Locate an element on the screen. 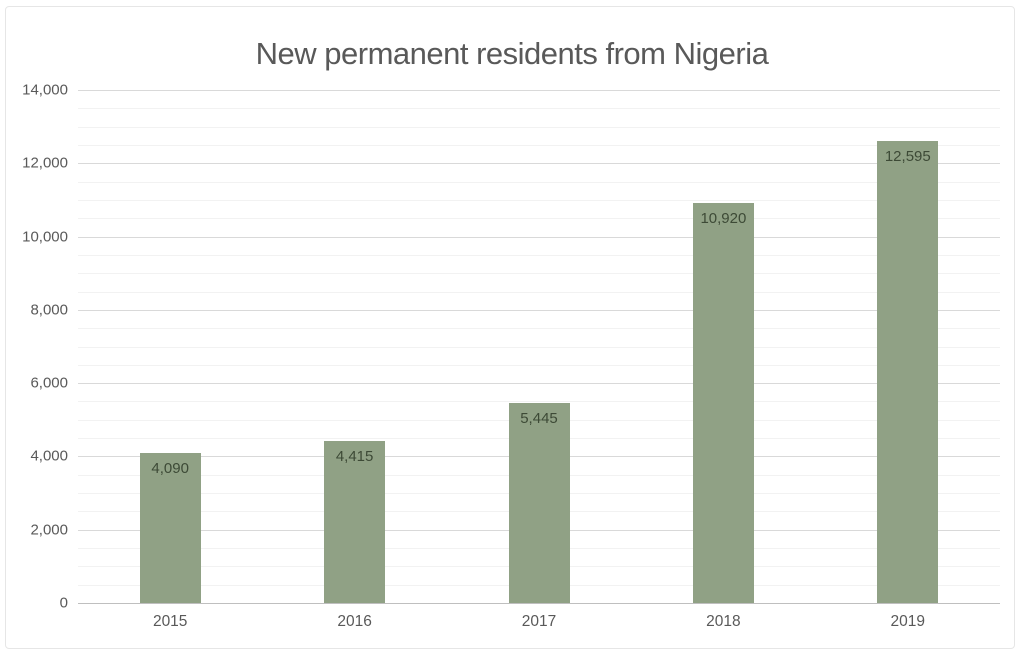  bar-2019: 12,595 is located at coordinates (908, 372).